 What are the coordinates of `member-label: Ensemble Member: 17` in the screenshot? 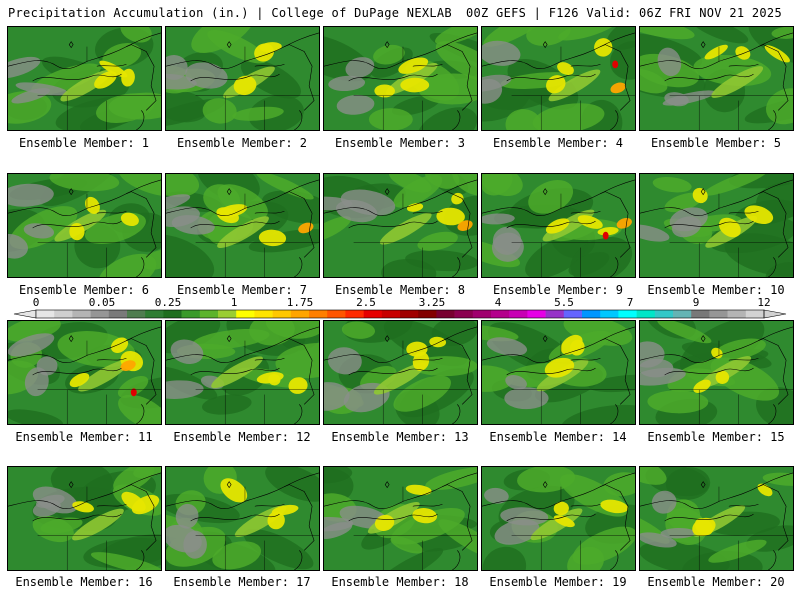 It's located at (242, 582).